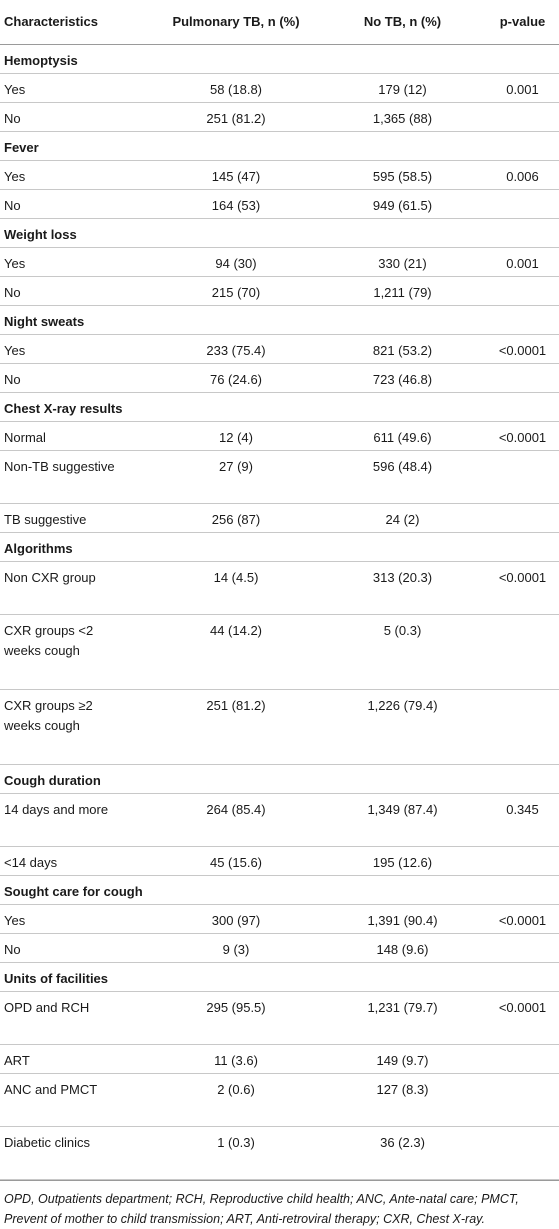  Describe the element at coordinates (279, 407) in the screenshot. I see `section-header-row: Chest X-ray results` at that location.